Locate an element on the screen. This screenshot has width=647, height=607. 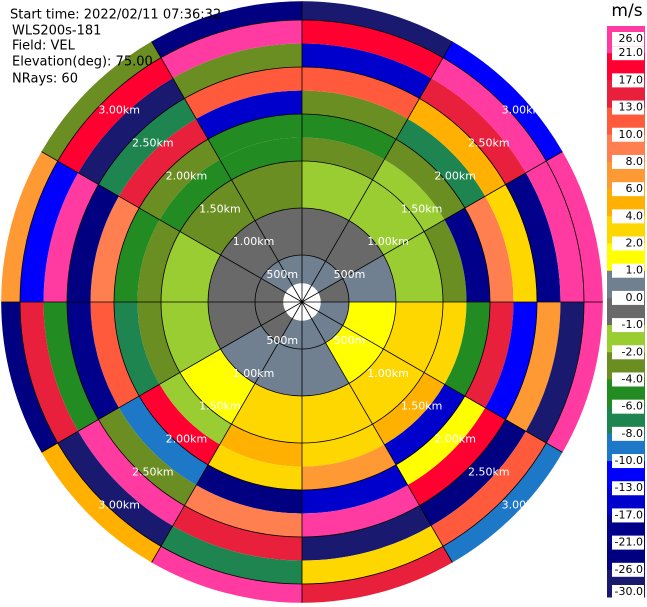
colorbar-tick-label: 2.0 is located at coordinates (635, 243).